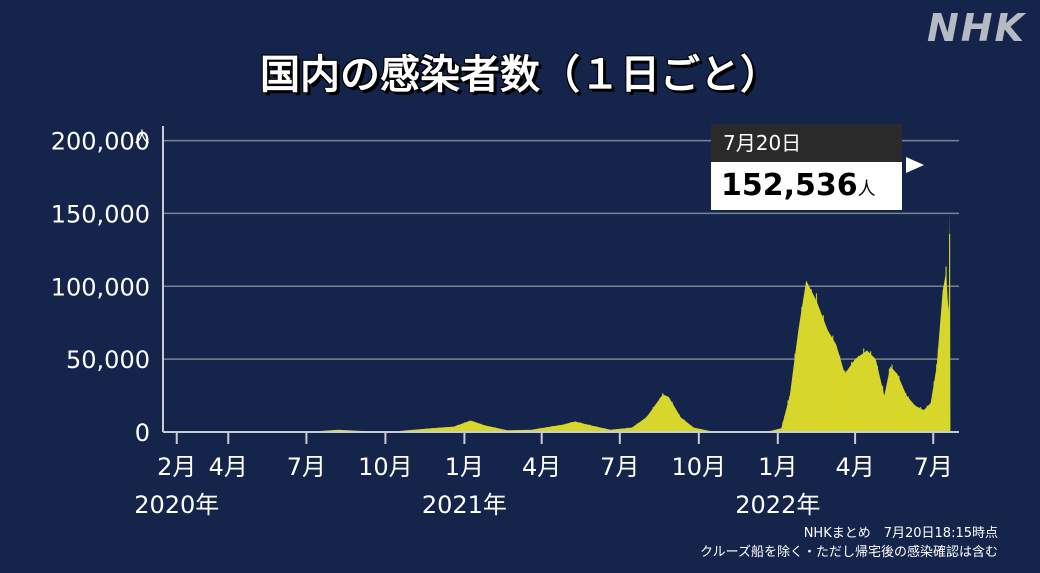 The image size is (1040, 573). Describe the element at coordinates (464, 505) in the screenshot. I see `x-year-label: 2021年` at that location.